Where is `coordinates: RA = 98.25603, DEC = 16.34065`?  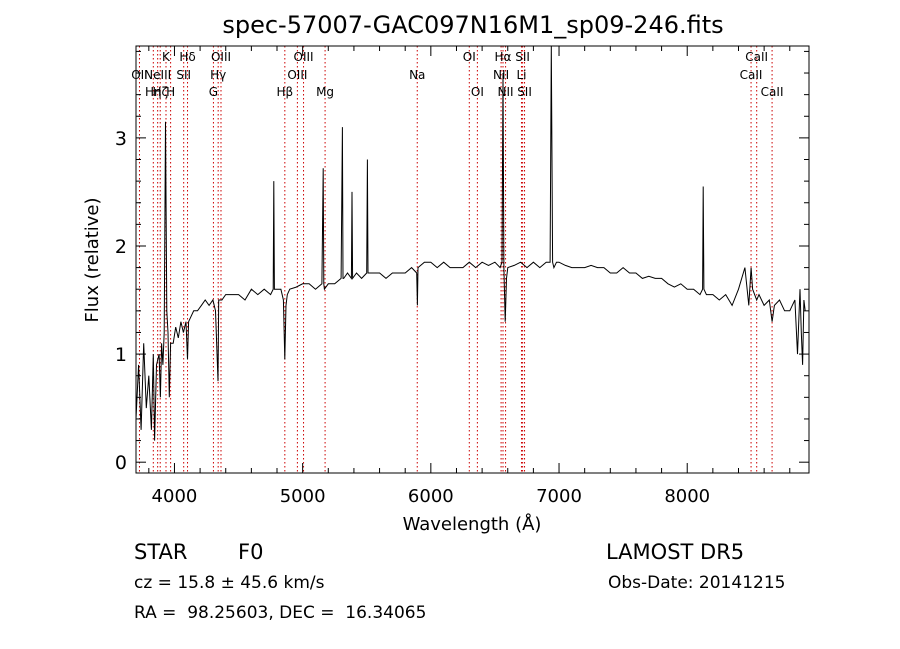 coordinates: RA = 98.25603, DEC = 16.34065 is located at coordinates (280, 613).